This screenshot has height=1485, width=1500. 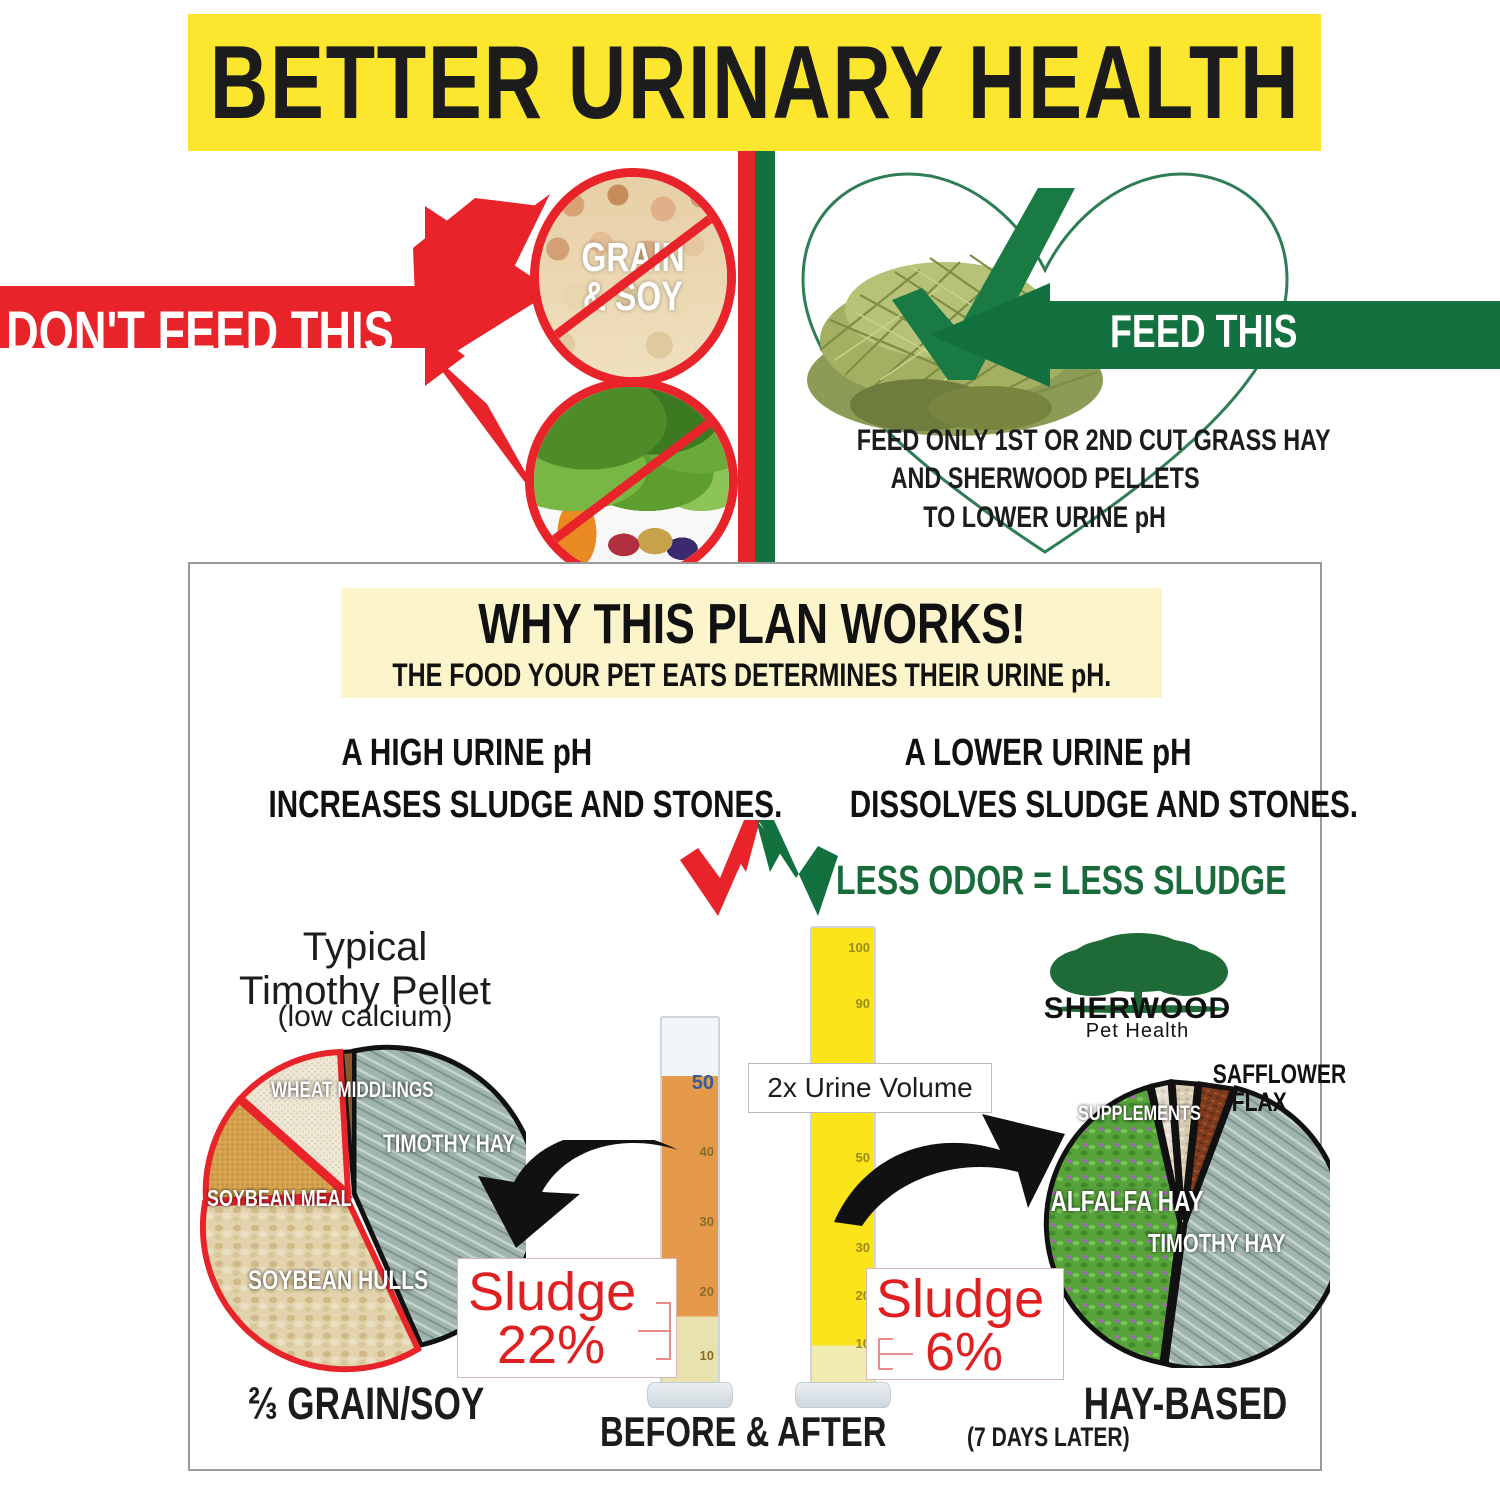 I want to click on pie-label-safflower-flax: SAFFLOWER FLAX, so click(x=1270, y=1089).